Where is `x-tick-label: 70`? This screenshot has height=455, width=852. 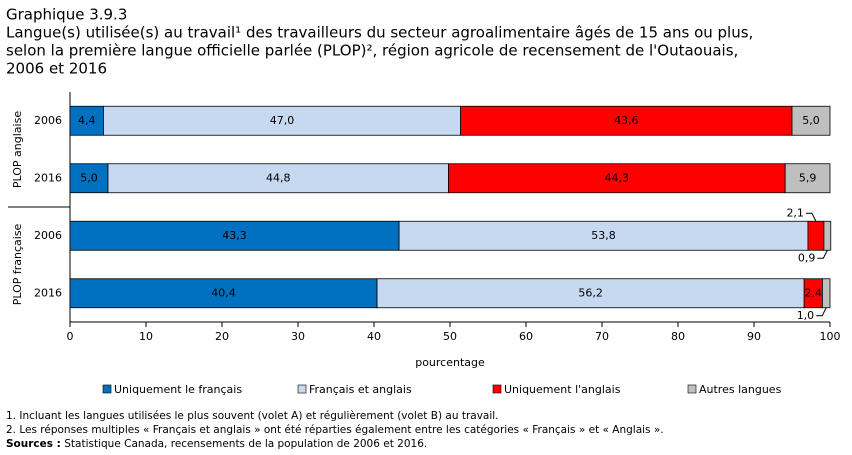 x-tick-label: 70 is located at coordinates (602, 336).